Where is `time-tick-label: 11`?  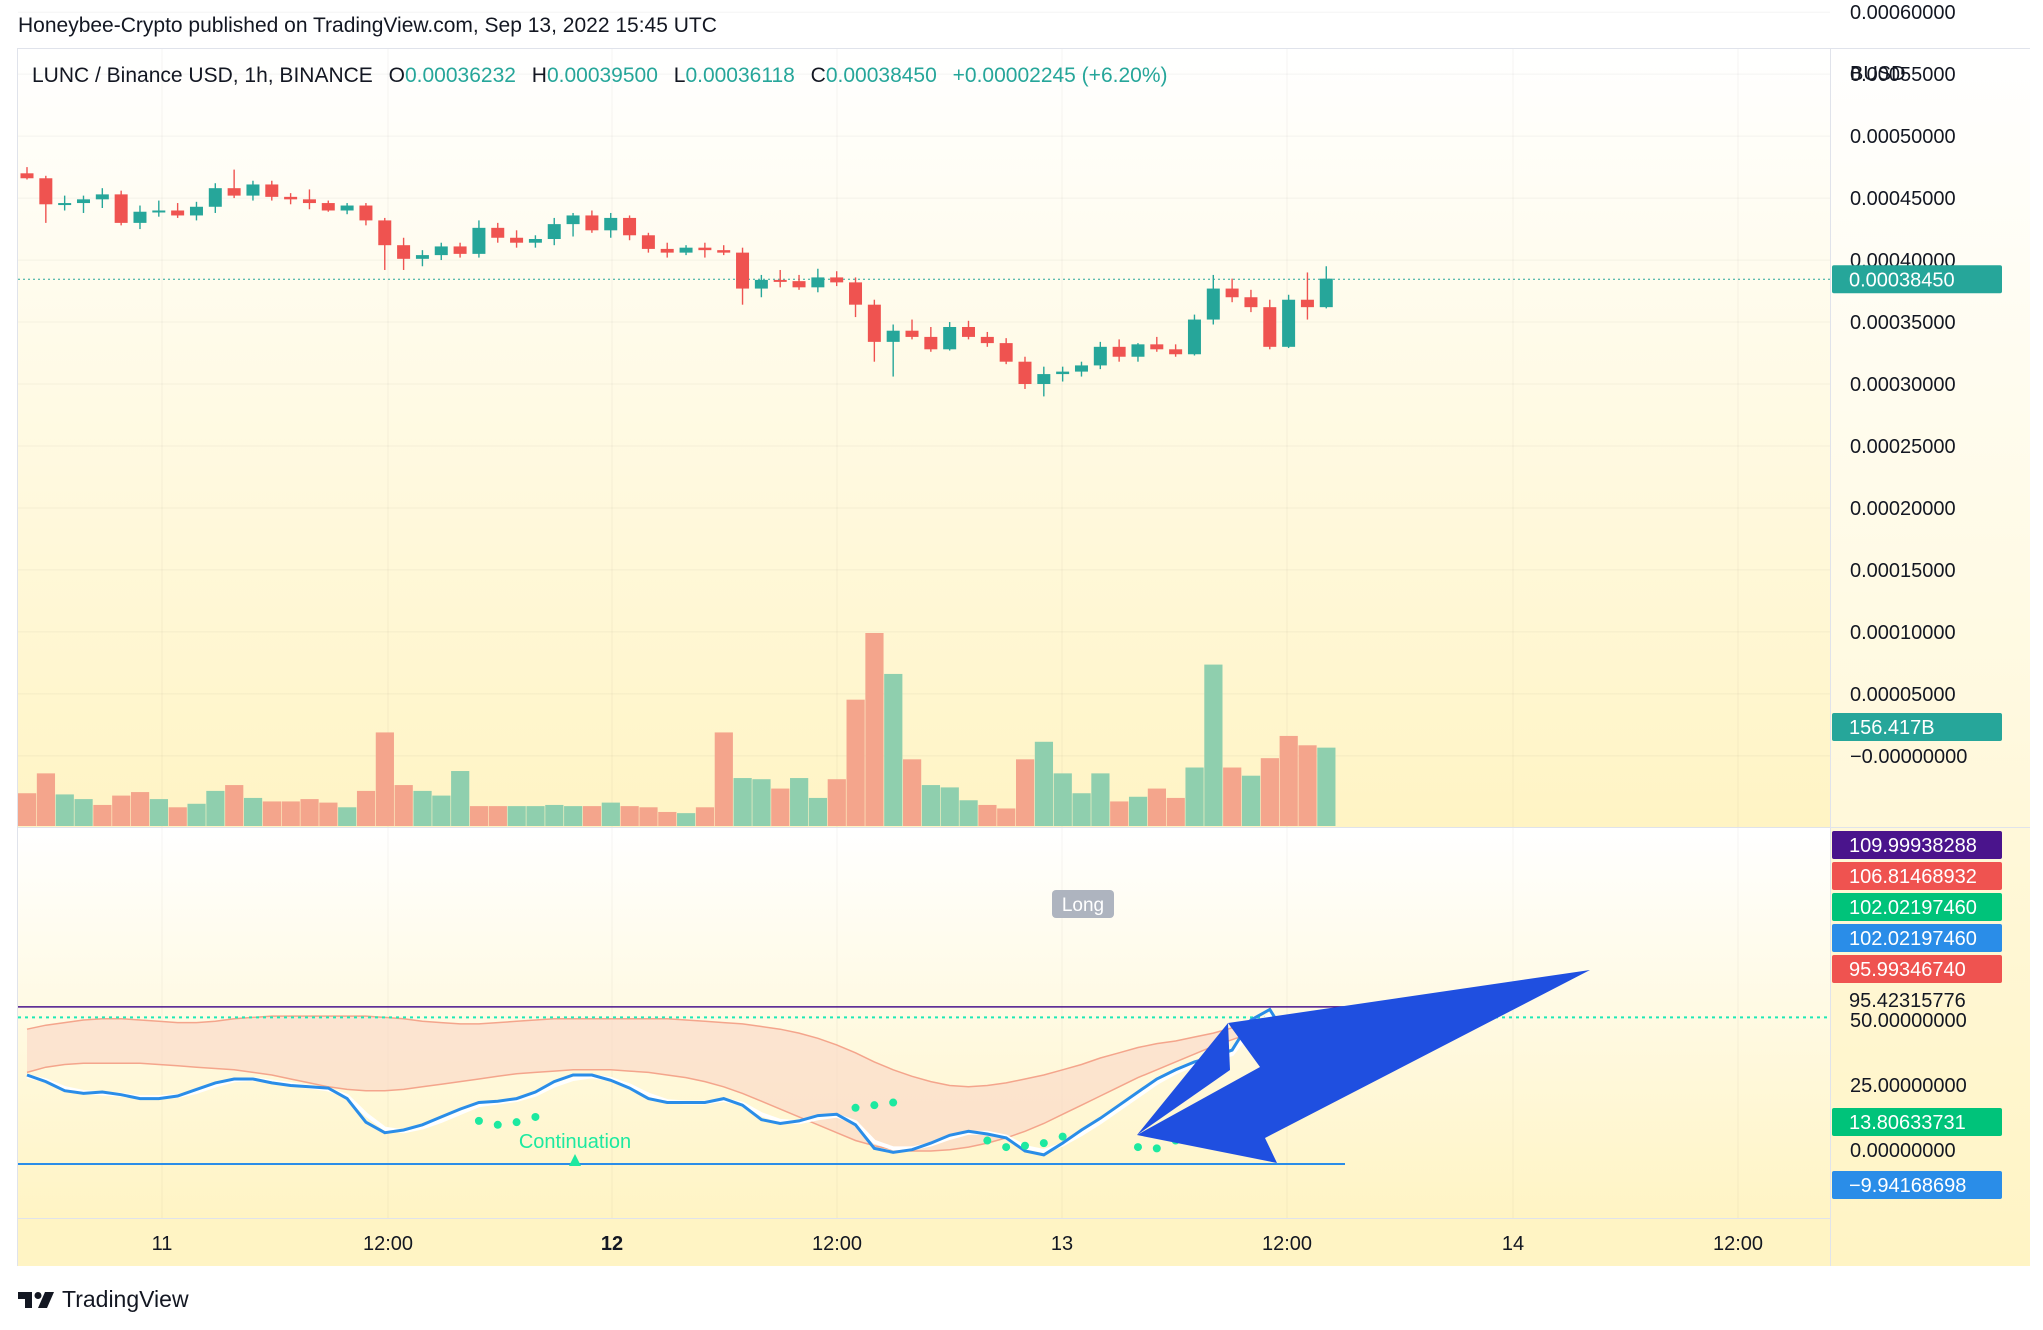 time-tick-label: 11 is located at coordinates (162, 1244).